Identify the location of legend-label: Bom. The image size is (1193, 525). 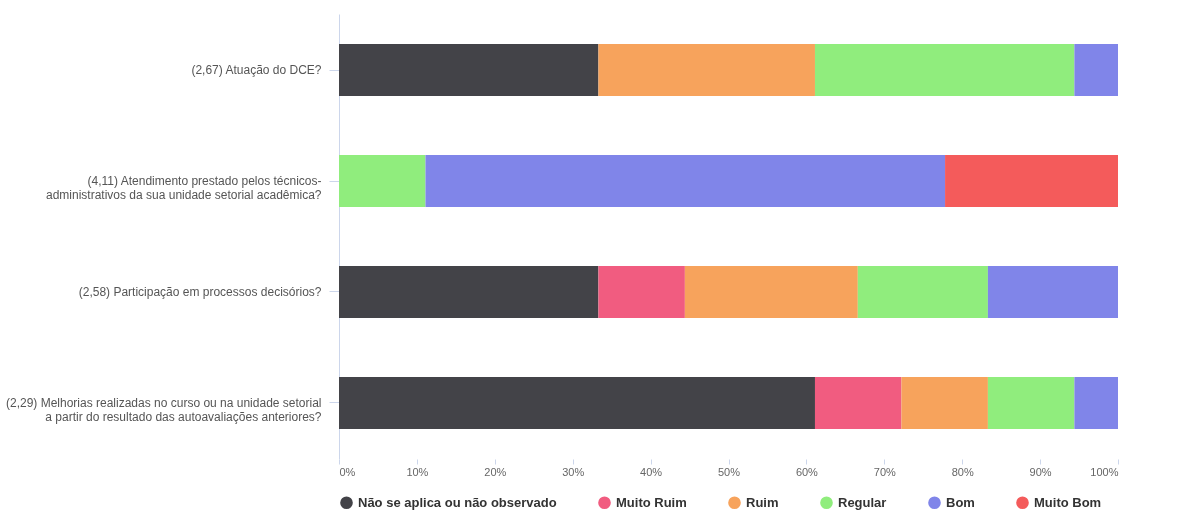
(960, 502).